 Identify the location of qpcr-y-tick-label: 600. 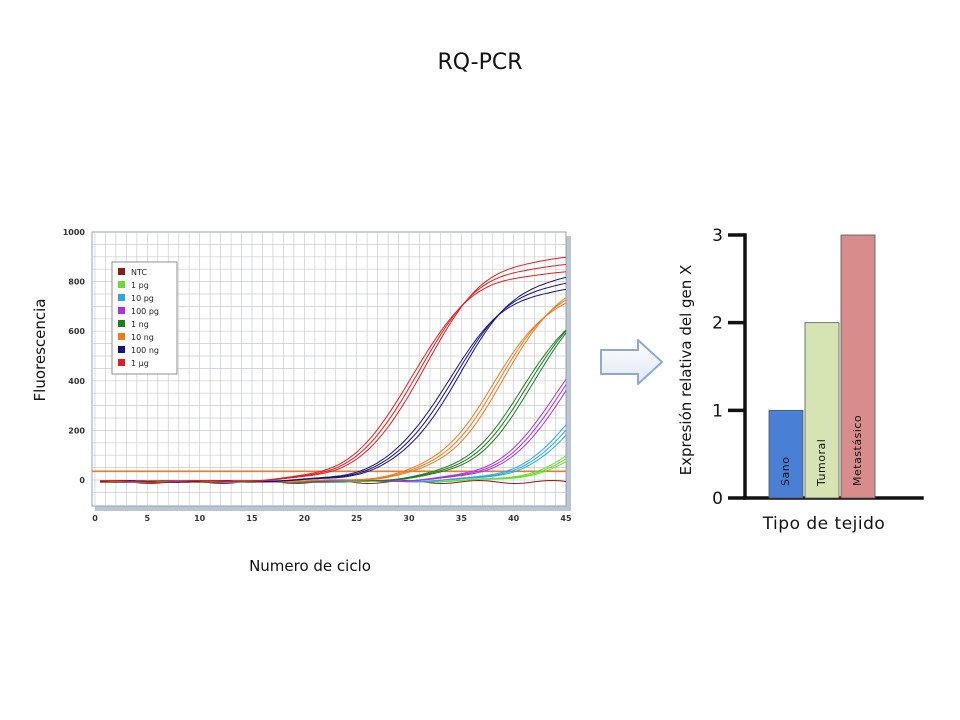
(76, 331).